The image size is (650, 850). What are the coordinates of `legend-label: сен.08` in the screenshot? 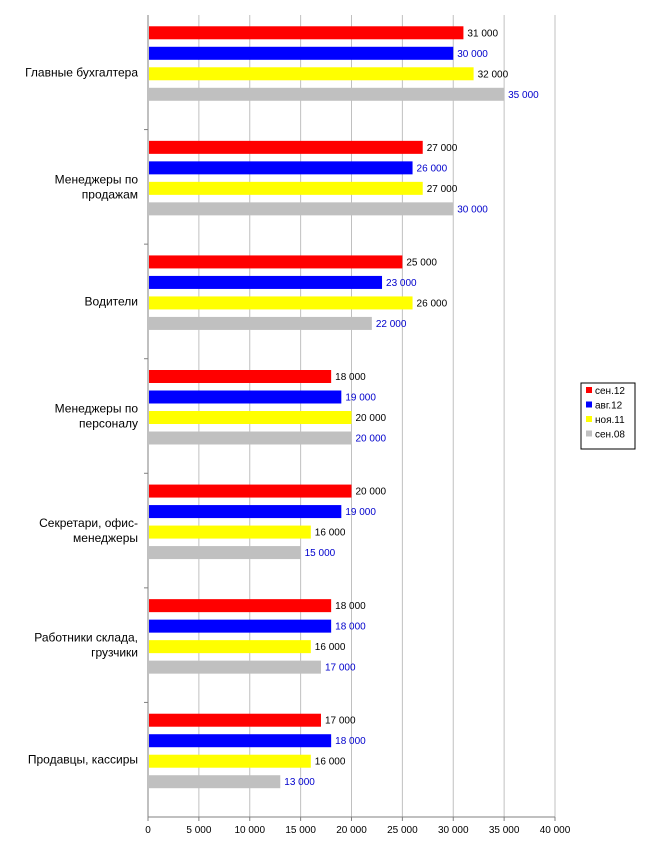 It's located at (610, 435).